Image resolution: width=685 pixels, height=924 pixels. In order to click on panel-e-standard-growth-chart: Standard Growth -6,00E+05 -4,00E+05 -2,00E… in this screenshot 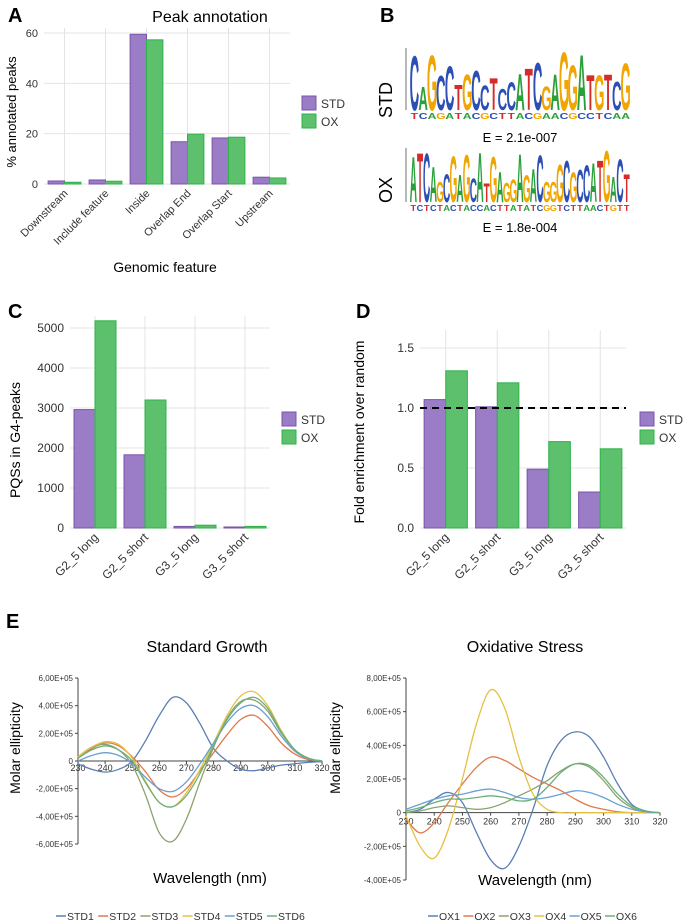, I will do `click(168, 781)`.